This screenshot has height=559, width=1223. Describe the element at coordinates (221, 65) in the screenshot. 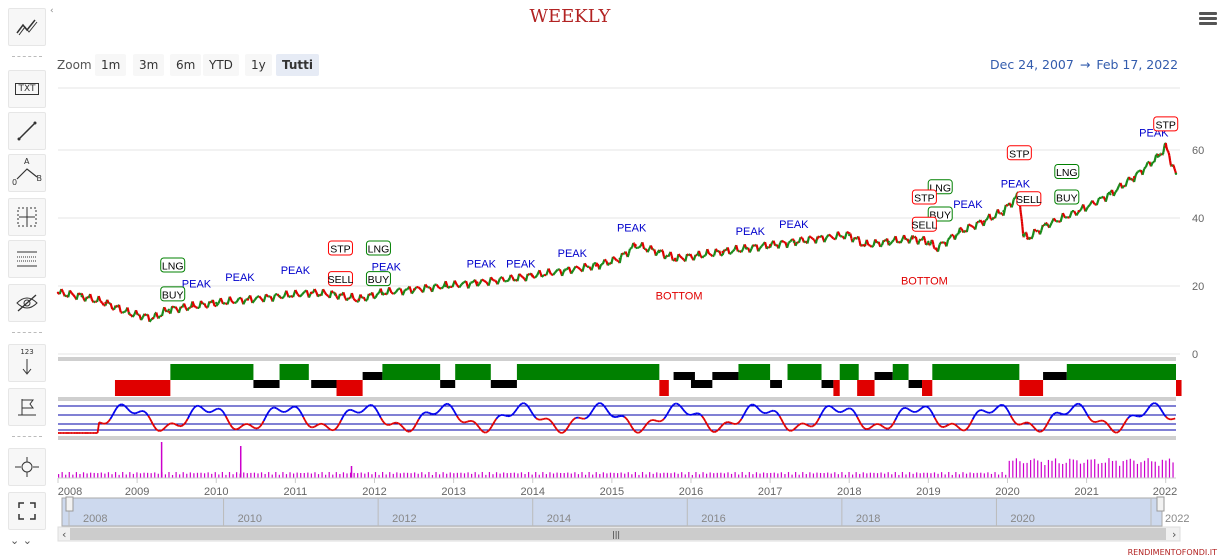

I see `zoom-ytd-button: YTD` at that location.